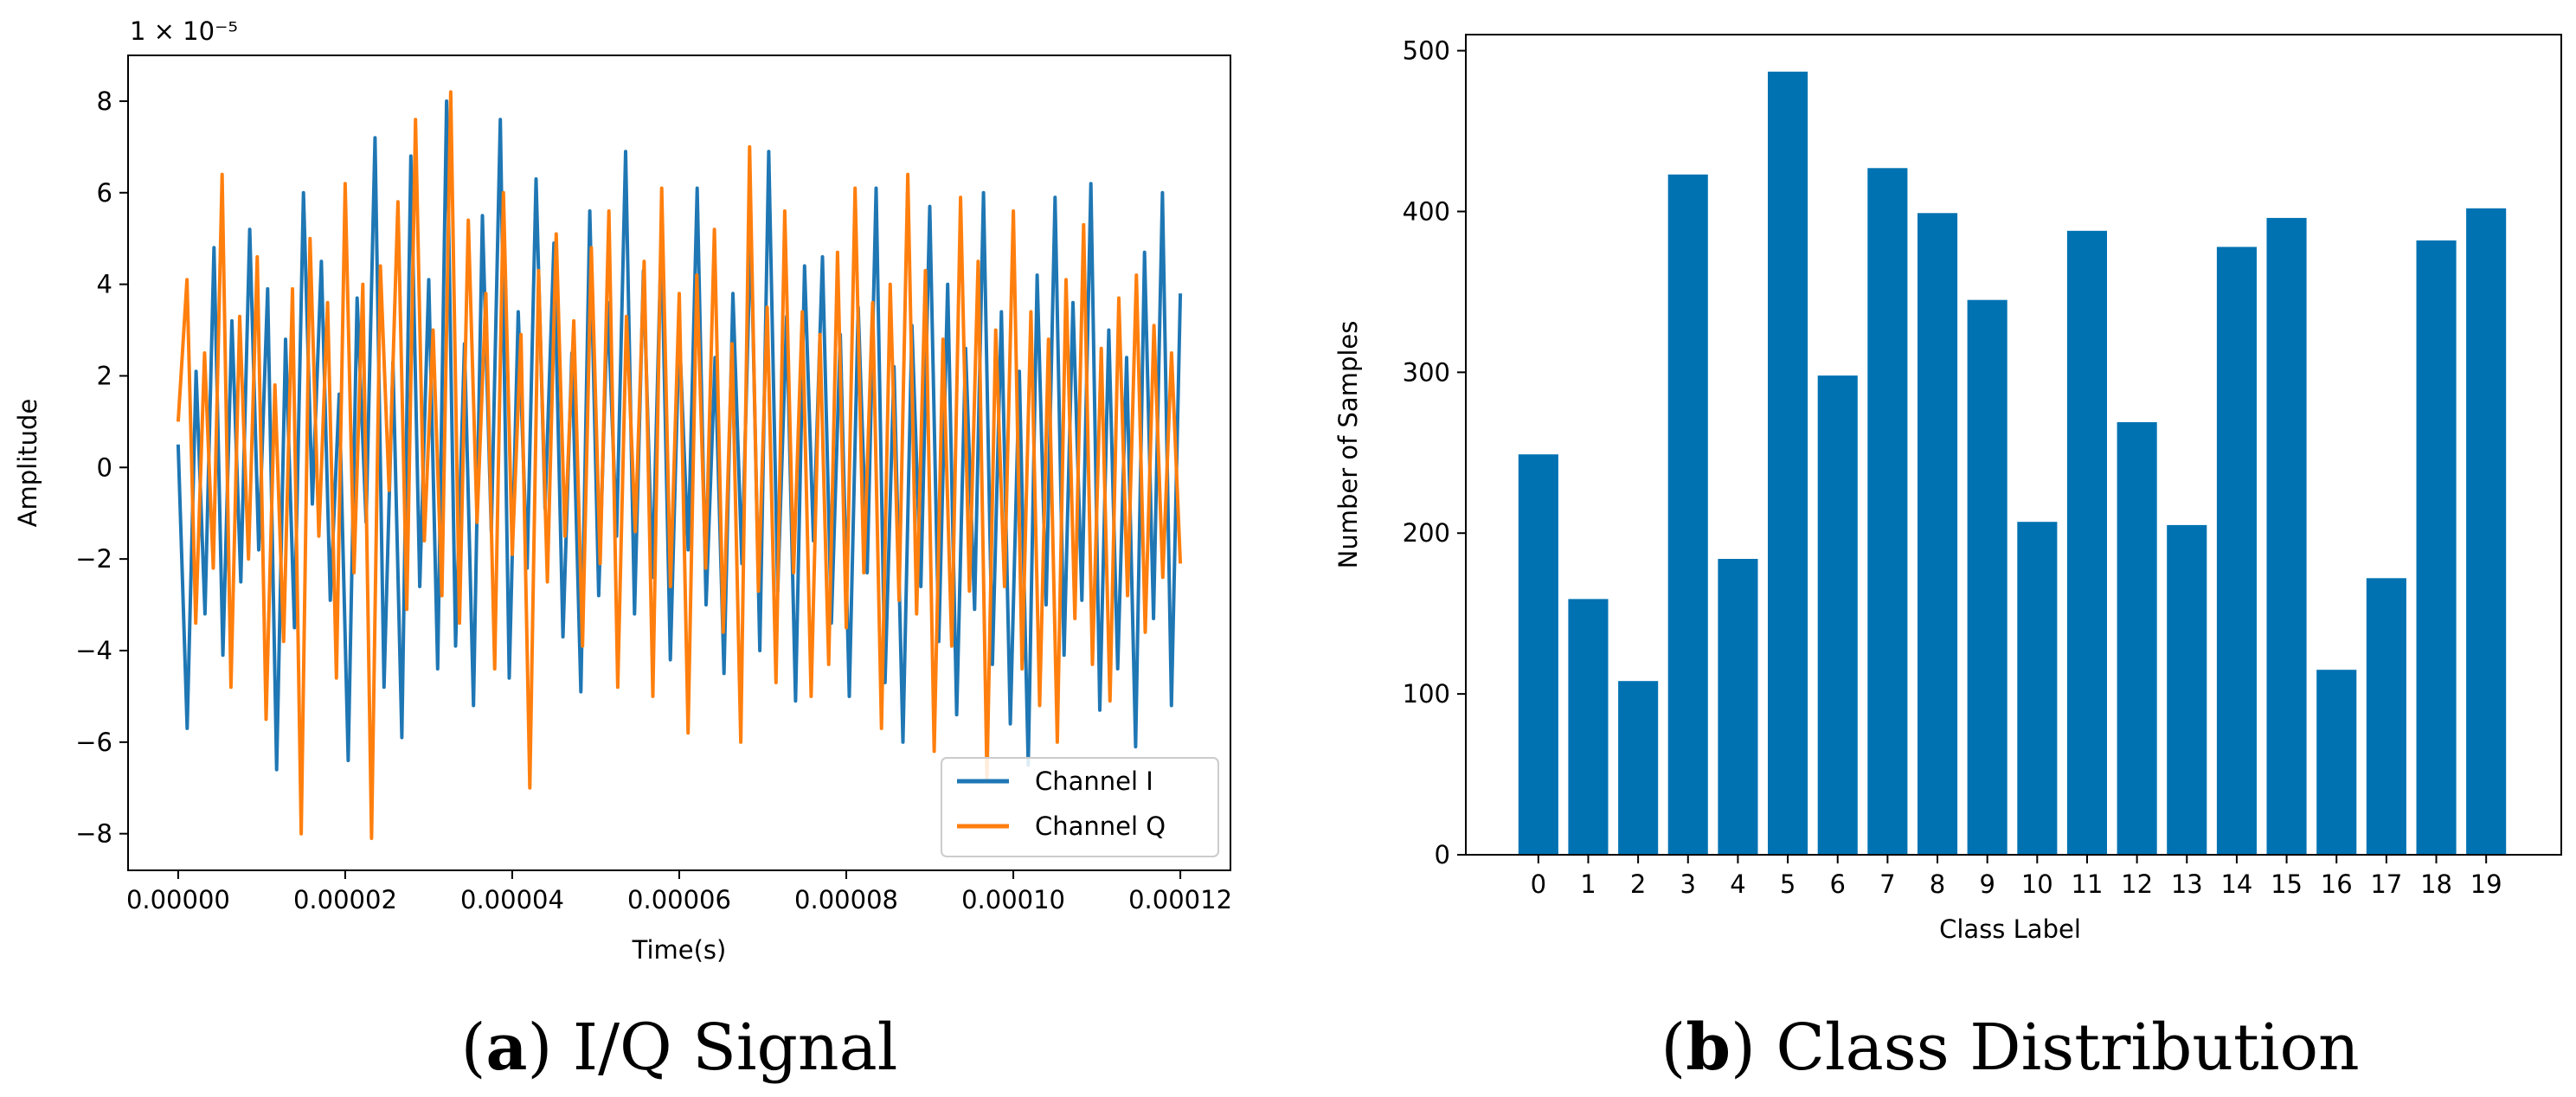 This screenshot has width=2576, height=1097. What do you see at coordinates (1427, 372) in the screenshot?
I see `y-tick-label: 300` at bounding box center [1427, 372].